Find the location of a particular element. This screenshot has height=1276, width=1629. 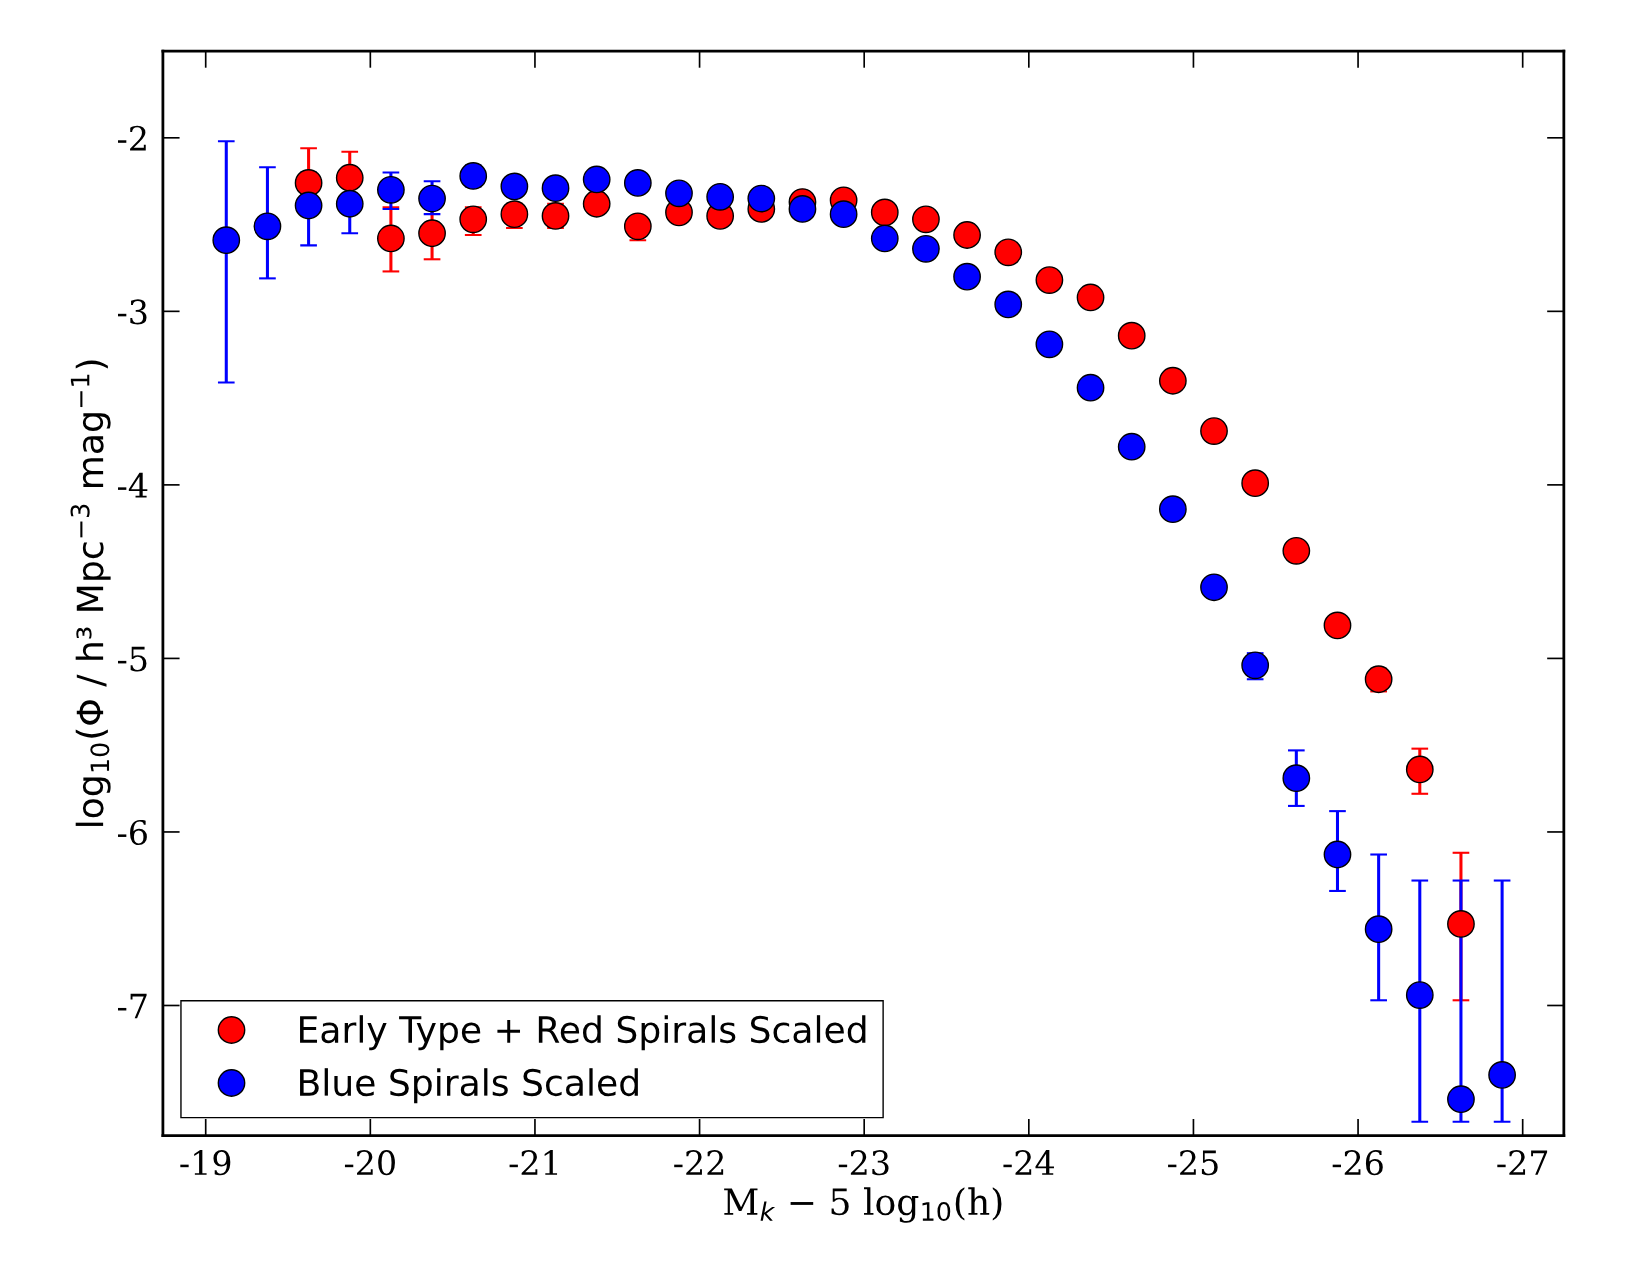

y-tick-label: -5 is located at coordinates (132, 659).